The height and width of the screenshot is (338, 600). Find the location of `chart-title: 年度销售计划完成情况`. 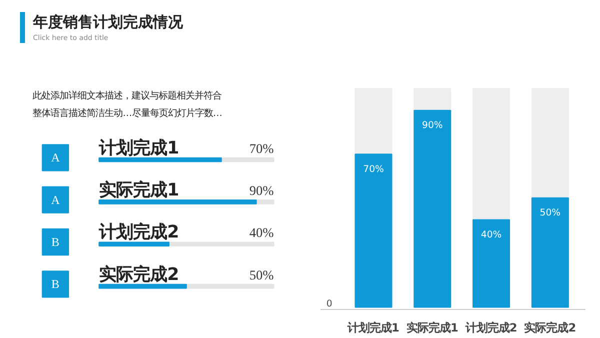

chart-title: 年度销售计划完成情况 is located at coordinates (108, 22).